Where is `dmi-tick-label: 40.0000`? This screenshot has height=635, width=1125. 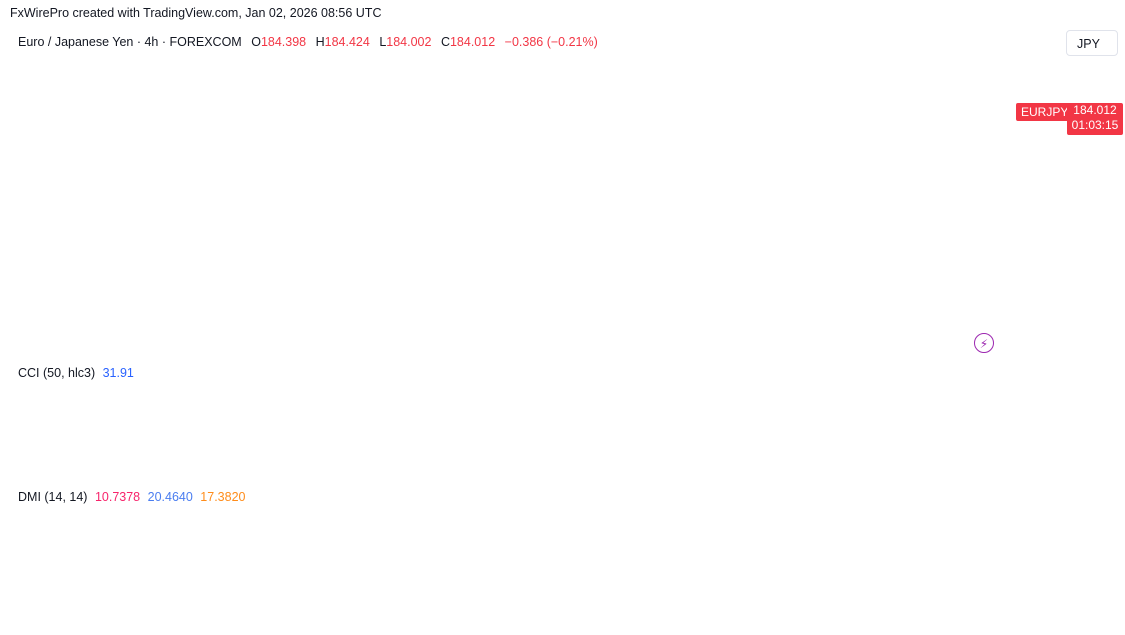
dmi-tick-label: 40.0000 is located at coordinates (1094, 499).